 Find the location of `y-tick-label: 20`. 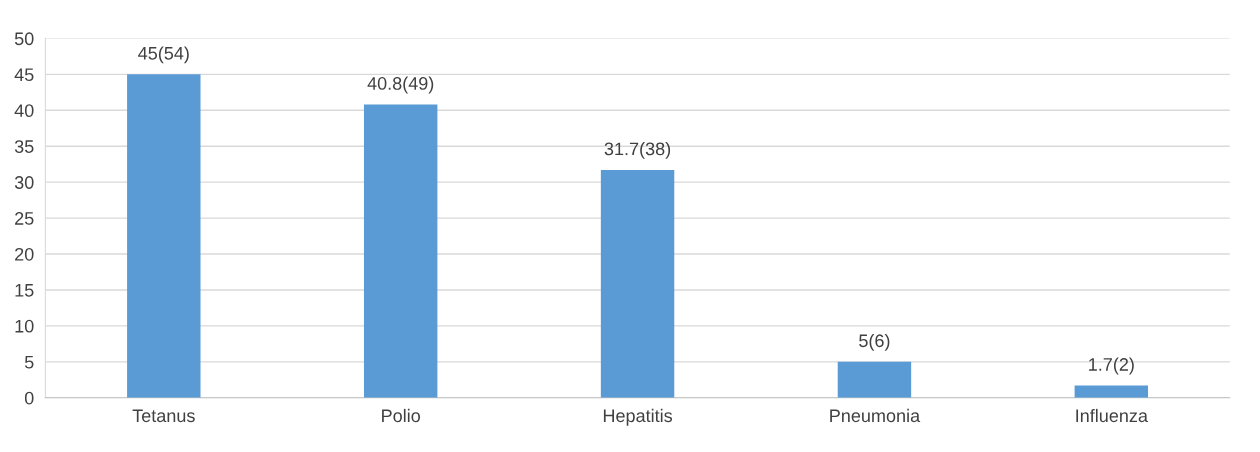

y-tick-label: 20 is located at coordinates (24, 254).